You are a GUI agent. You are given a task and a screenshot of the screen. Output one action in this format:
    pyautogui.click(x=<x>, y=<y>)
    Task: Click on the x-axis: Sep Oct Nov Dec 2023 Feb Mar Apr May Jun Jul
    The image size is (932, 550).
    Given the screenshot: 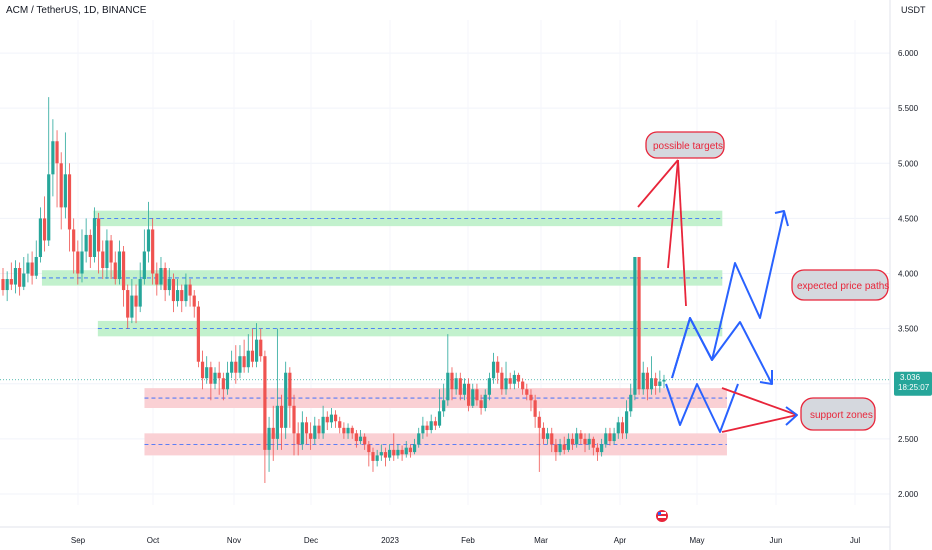 What is the action you would take?
    pyautogui.click(x=445, y=535)
    